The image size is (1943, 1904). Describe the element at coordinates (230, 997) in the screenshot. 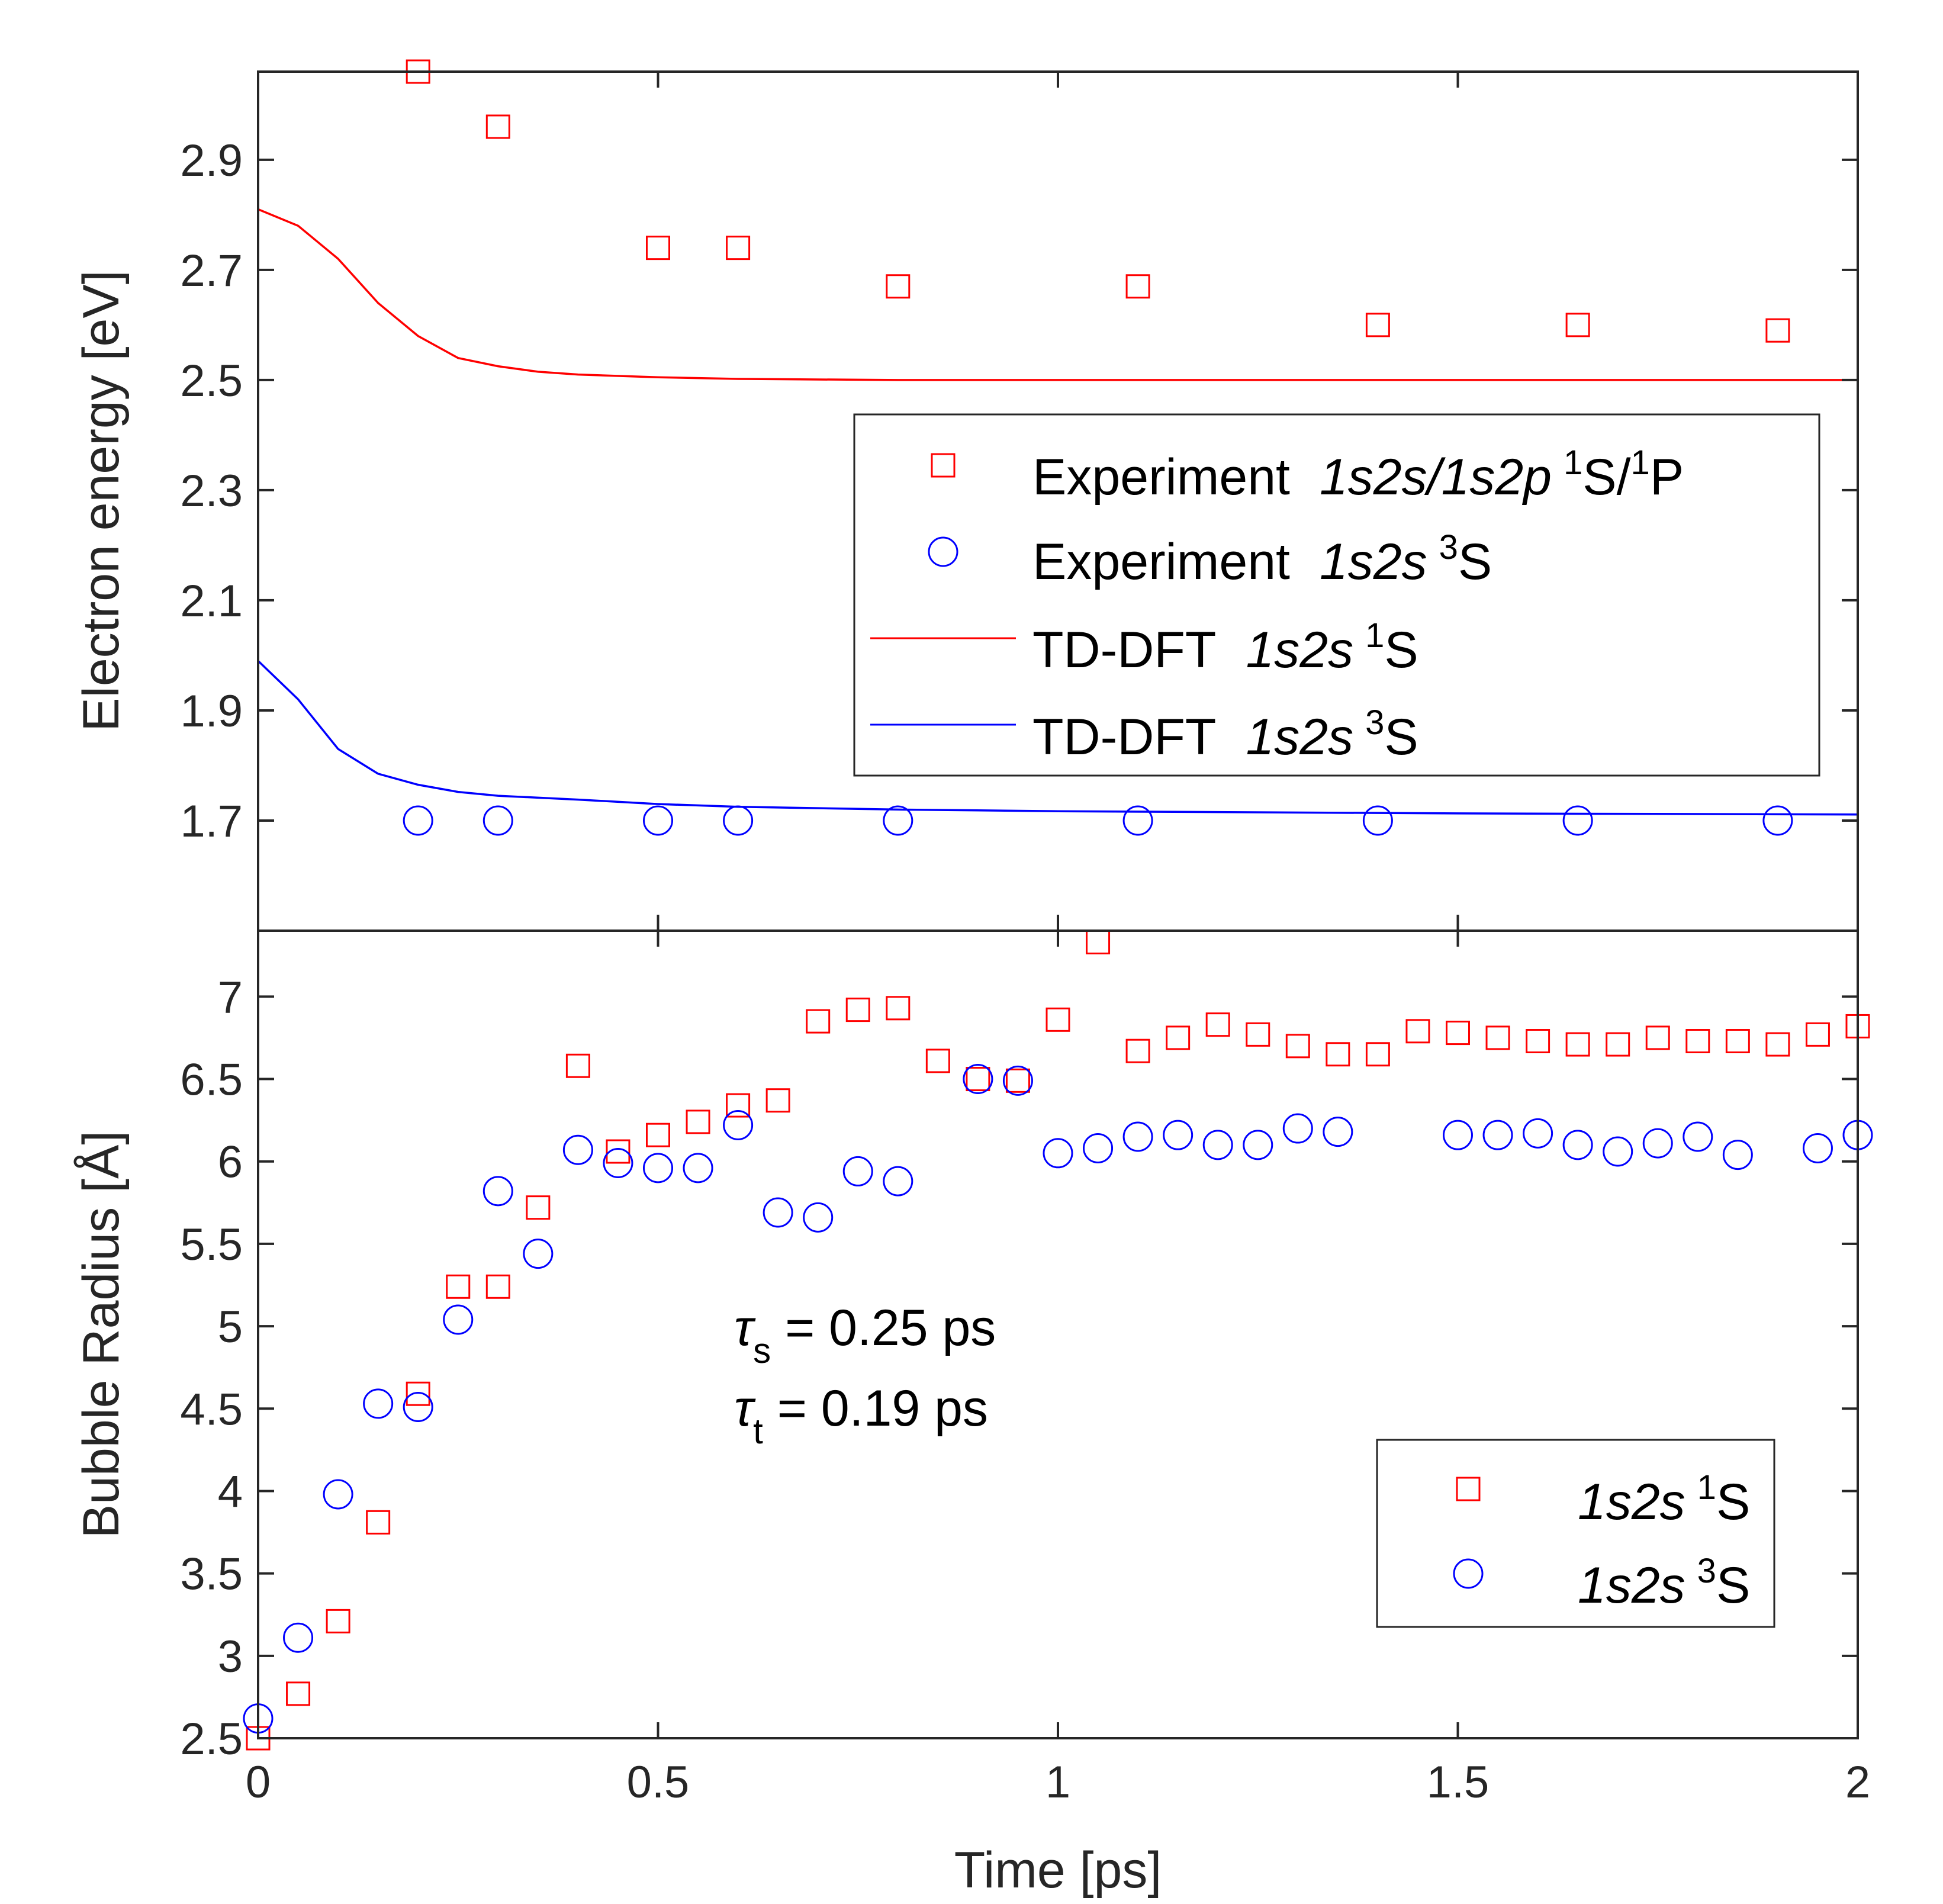

I see `bottom-ytick-label-9: 7` at that location.